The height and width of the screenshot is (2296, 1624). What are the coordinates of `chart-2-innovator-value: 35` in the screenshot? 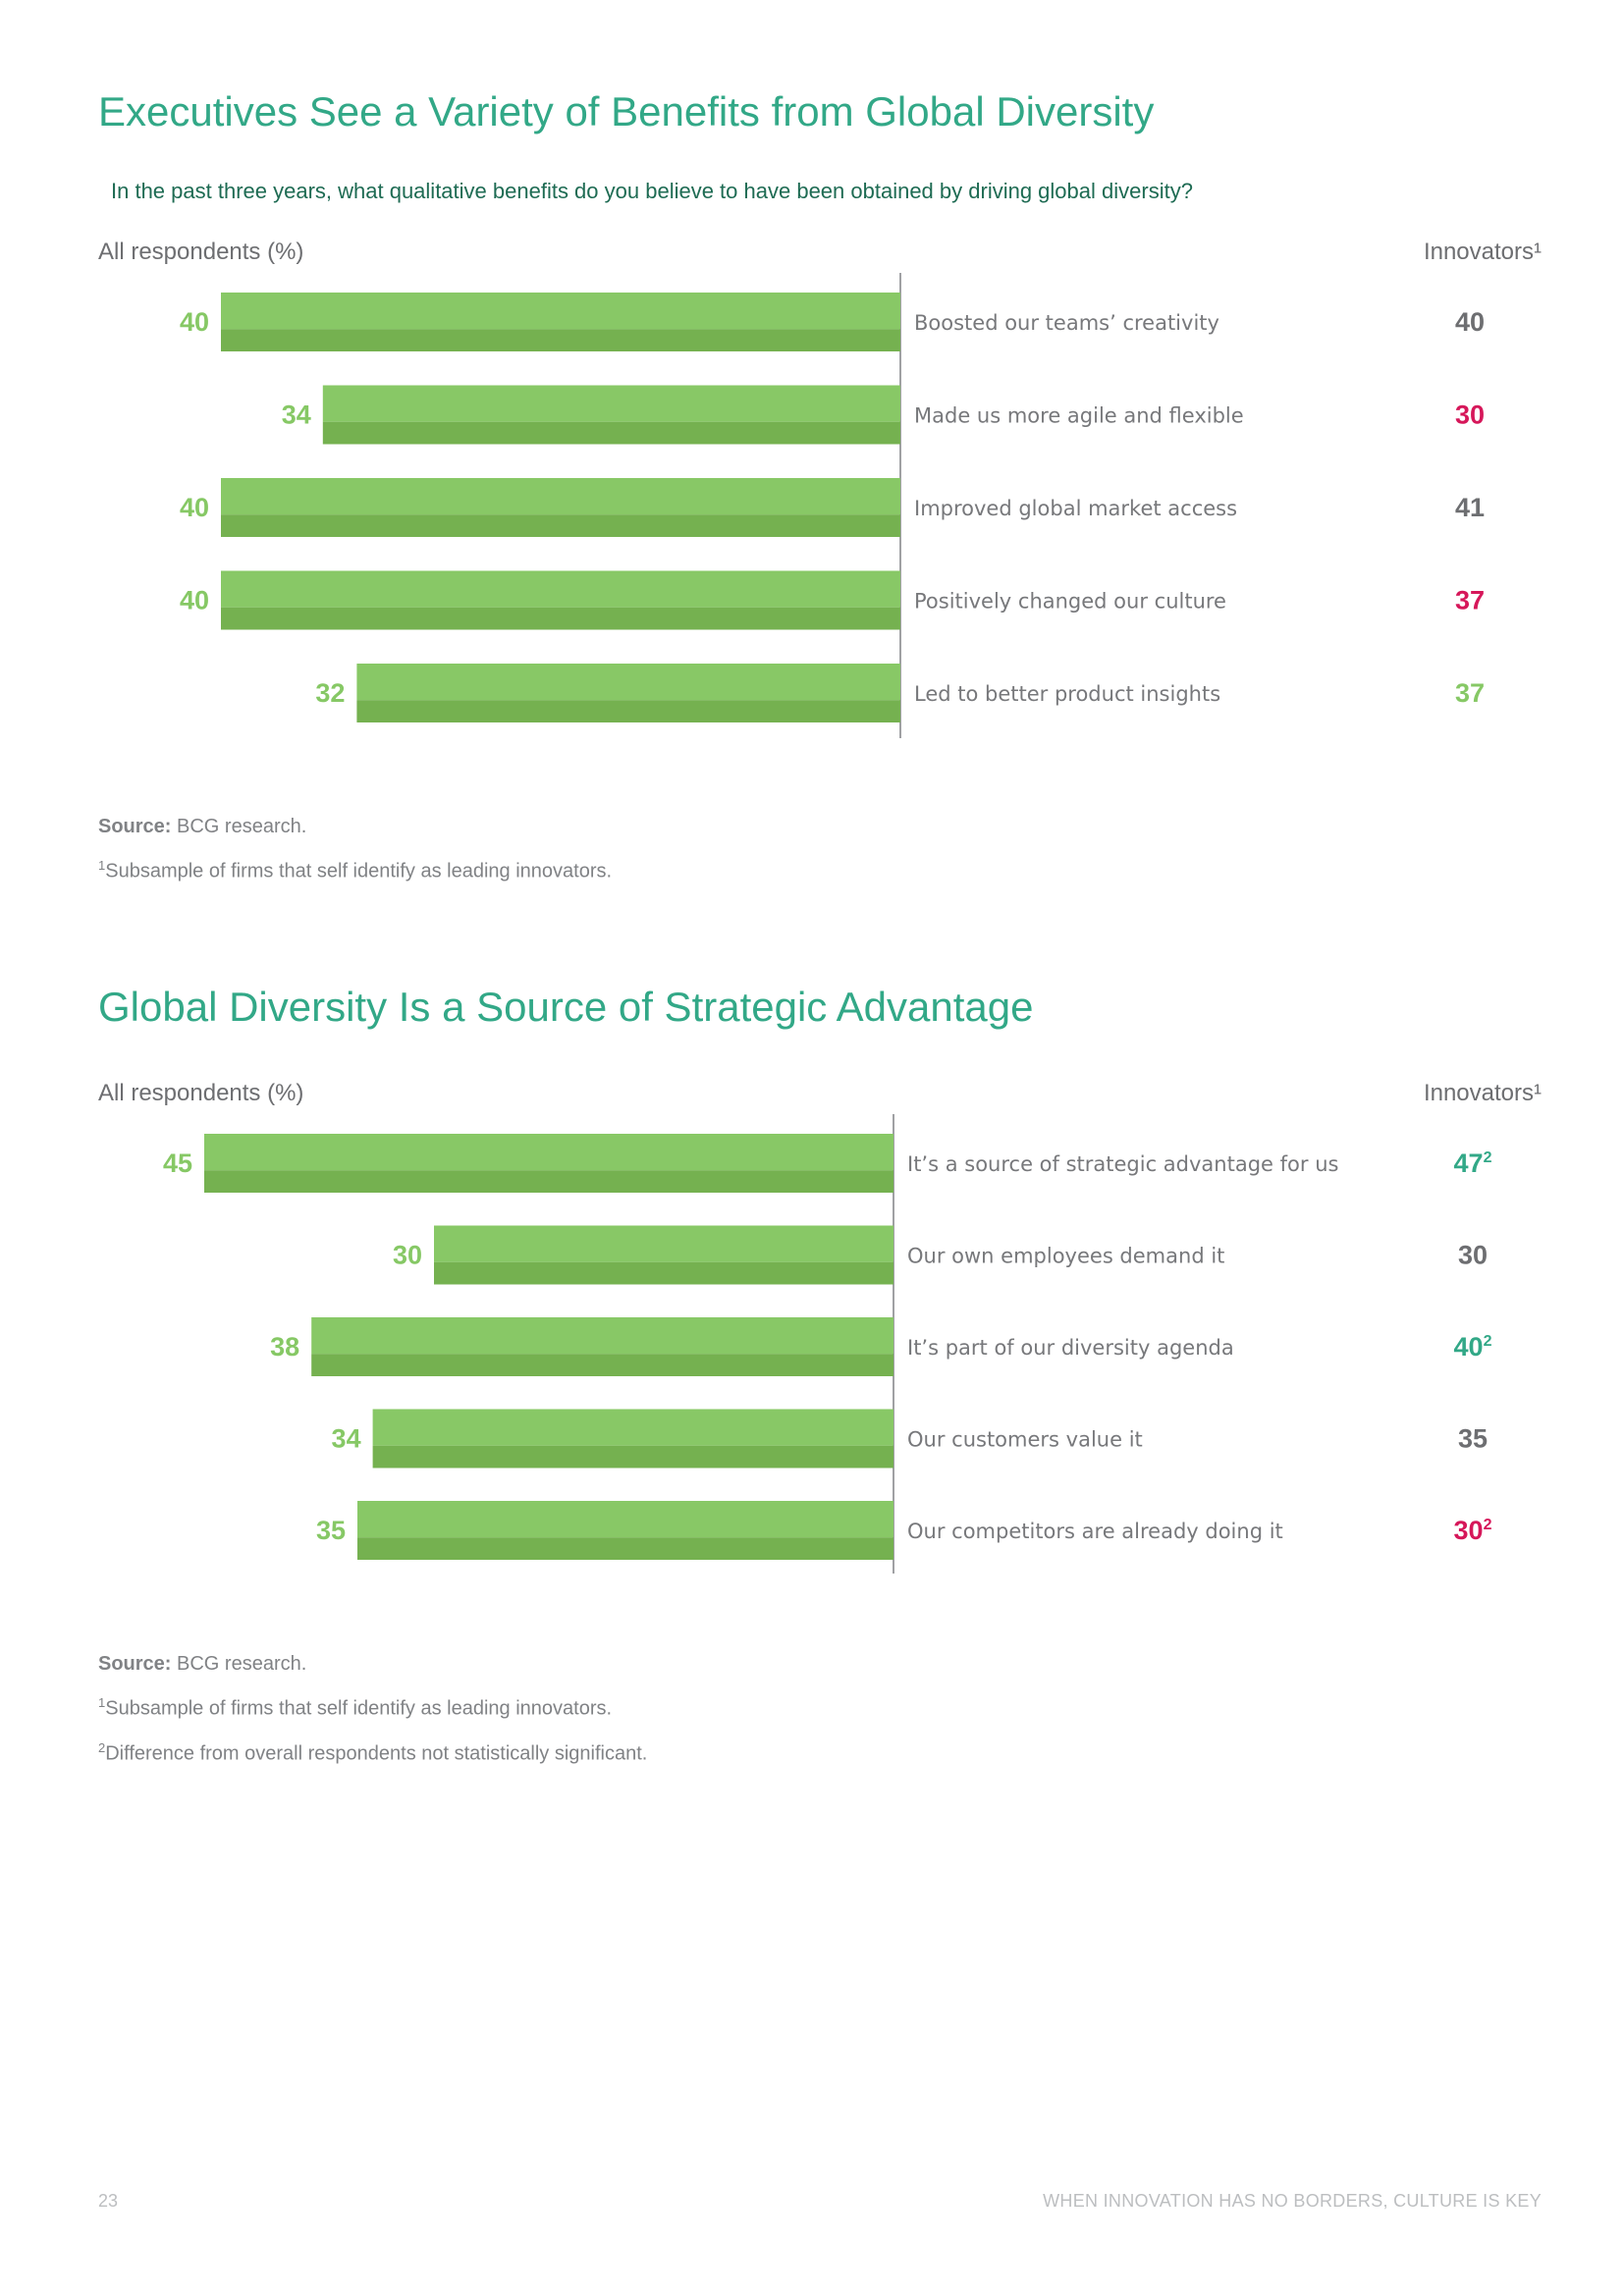 It's located at (1473, 1439).